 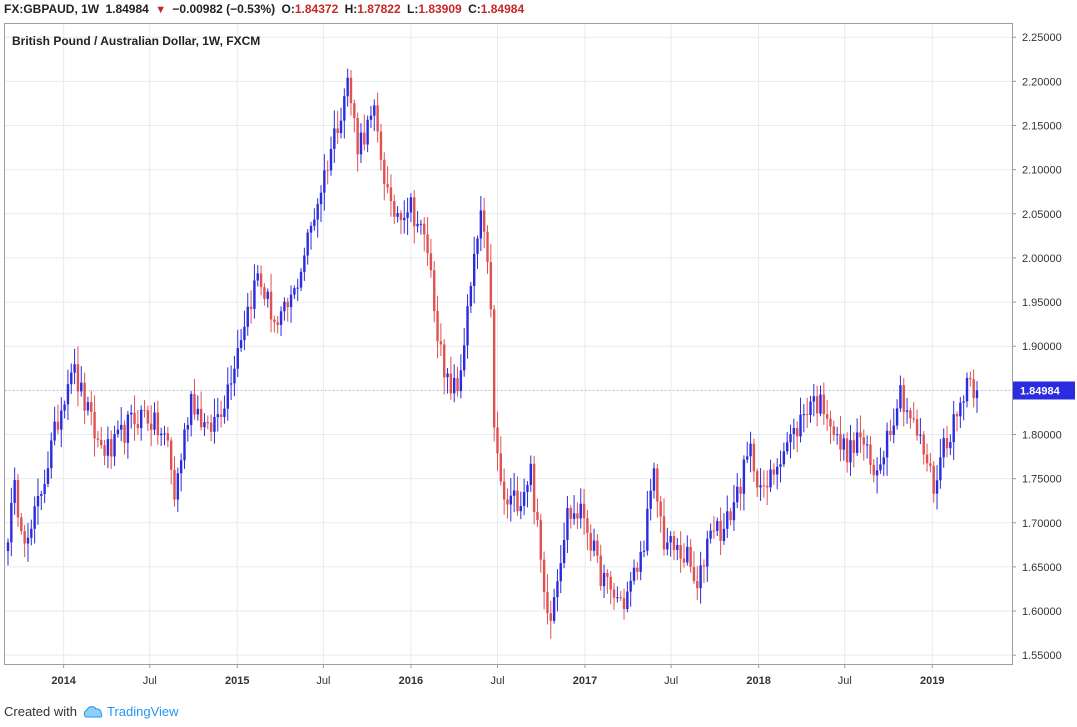 I want to click on tradingview-link: TradingView, so click(x=130, y=711).